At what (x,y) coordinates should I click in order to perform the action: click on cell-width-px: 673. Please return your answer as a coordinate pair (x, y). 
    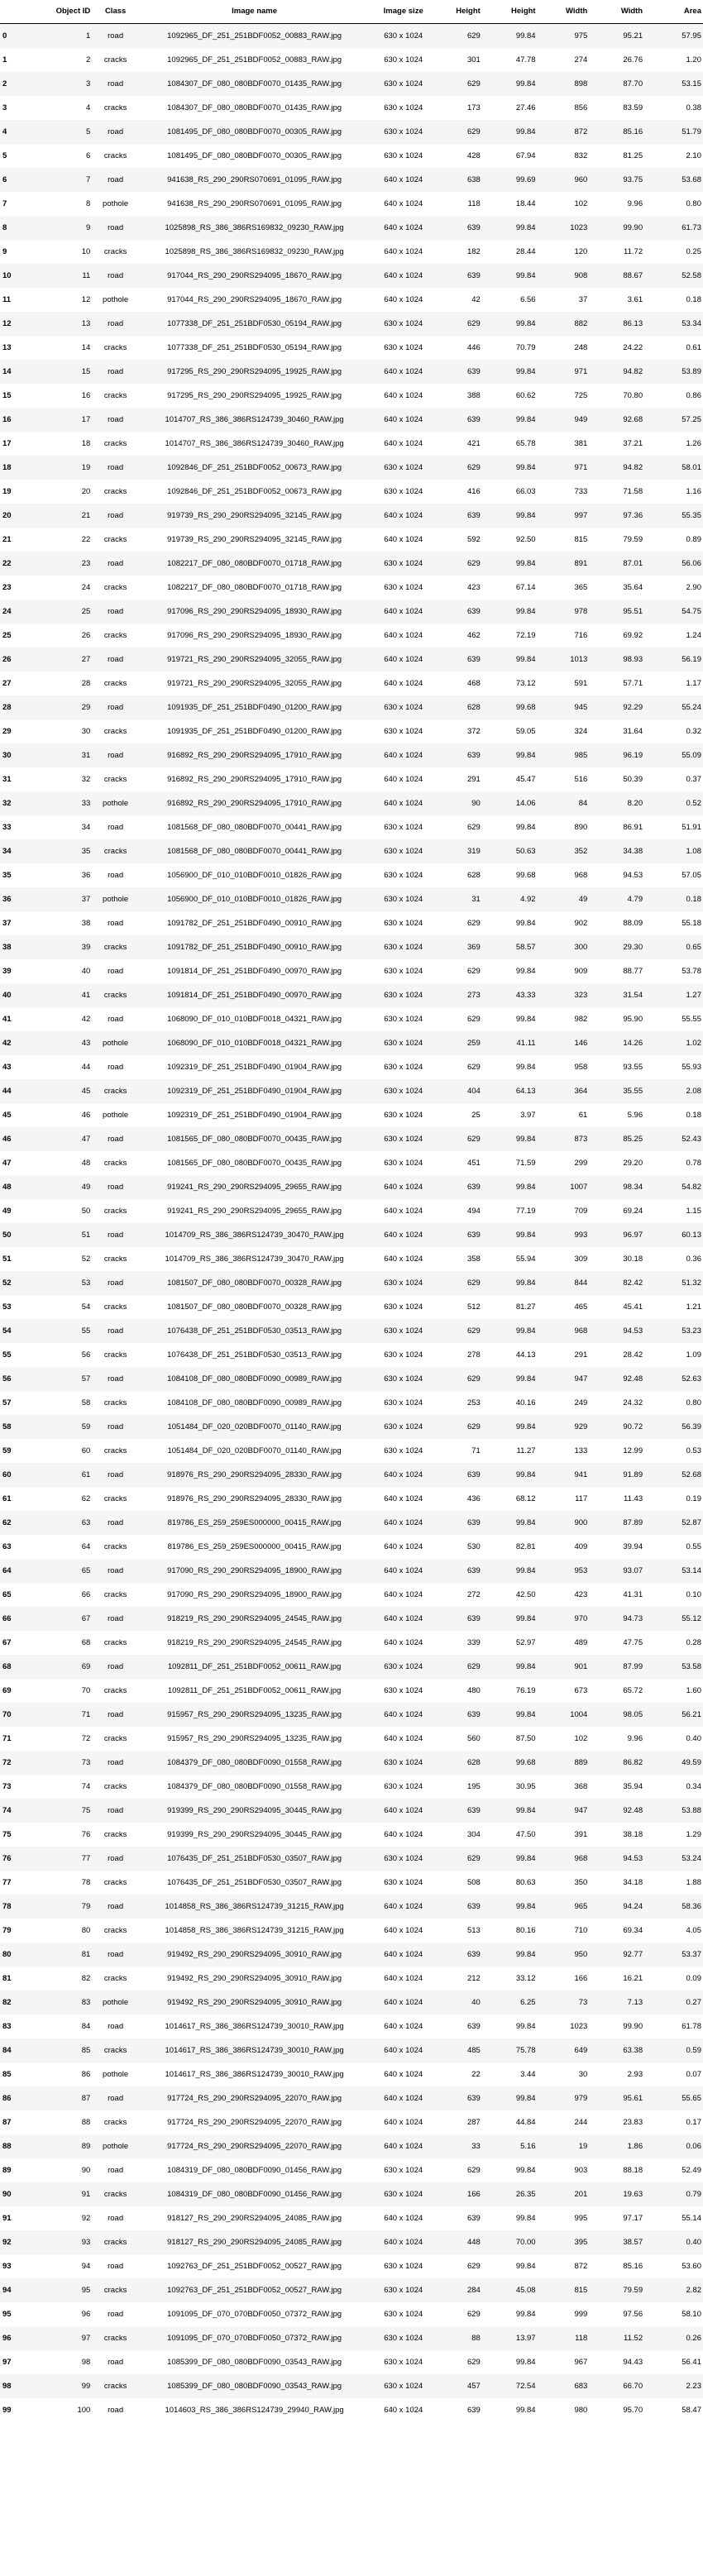
    Looking at the image, I should click on (563, 1691).